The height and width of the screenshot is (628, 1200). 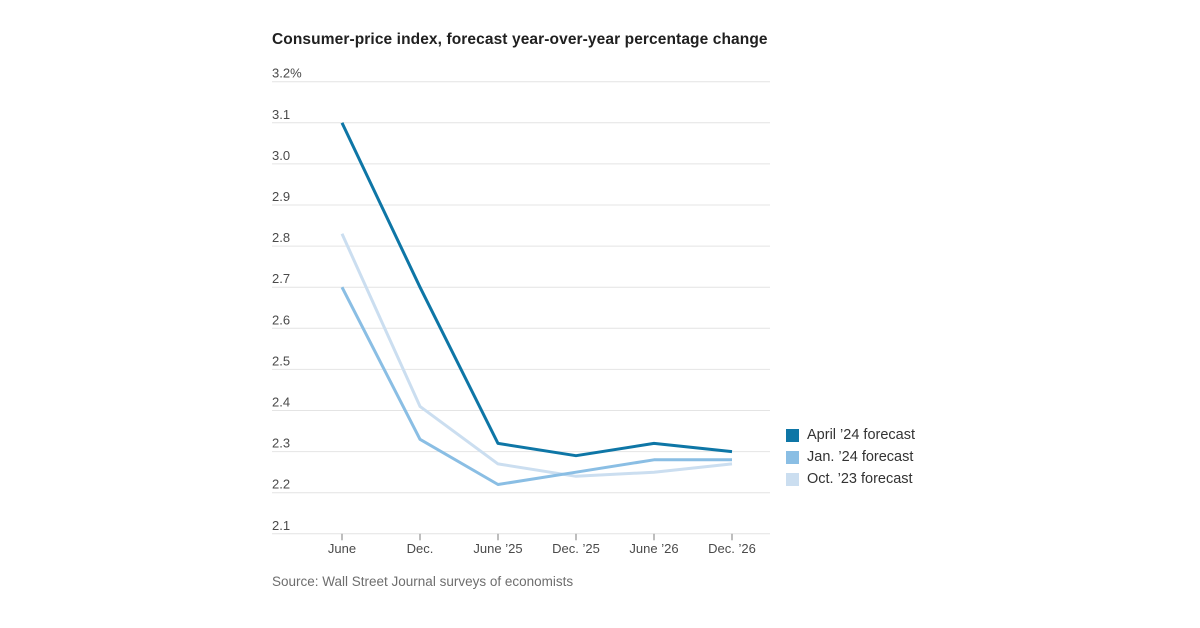 What do you see at coordinates (281, 360) in the screenshot?
I see `y-tick-label: 2.5` at bounding box center [281, 360].